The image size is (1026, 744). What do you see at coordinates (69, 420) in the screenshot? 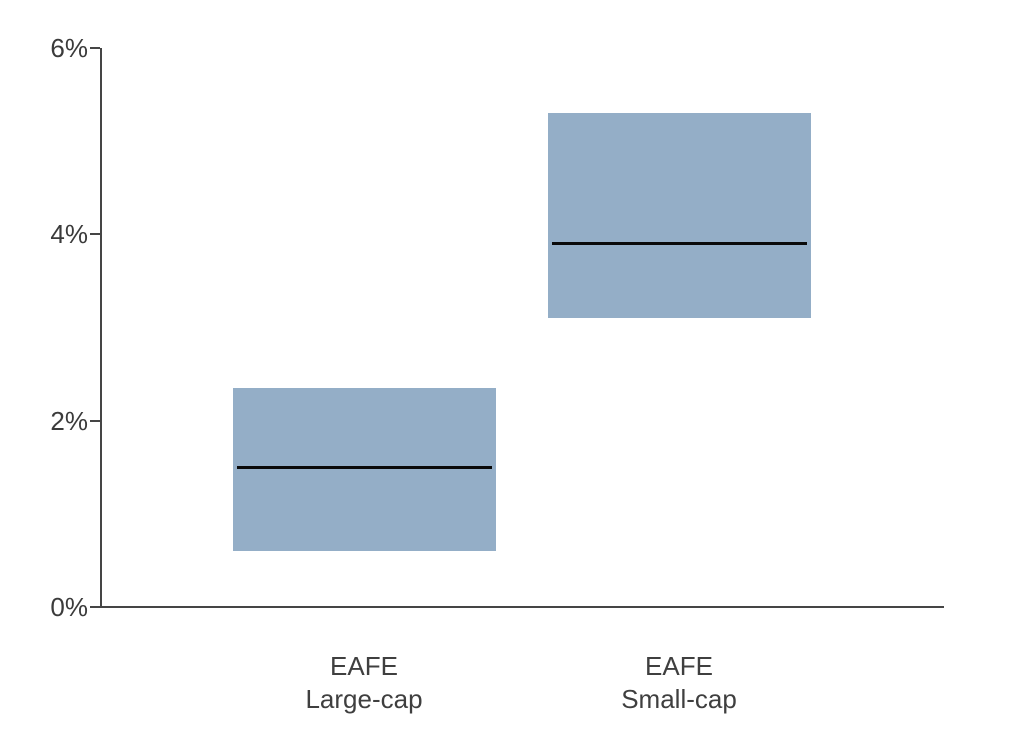
I see `y-tick-label: 2%` at bounding box center [69, 420].